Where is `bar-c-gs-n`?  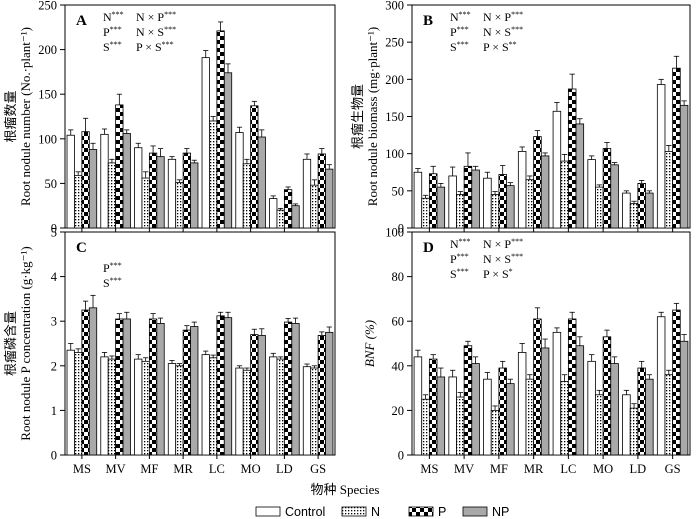 bar-c-gs-n is located at coordinates (314, 411).